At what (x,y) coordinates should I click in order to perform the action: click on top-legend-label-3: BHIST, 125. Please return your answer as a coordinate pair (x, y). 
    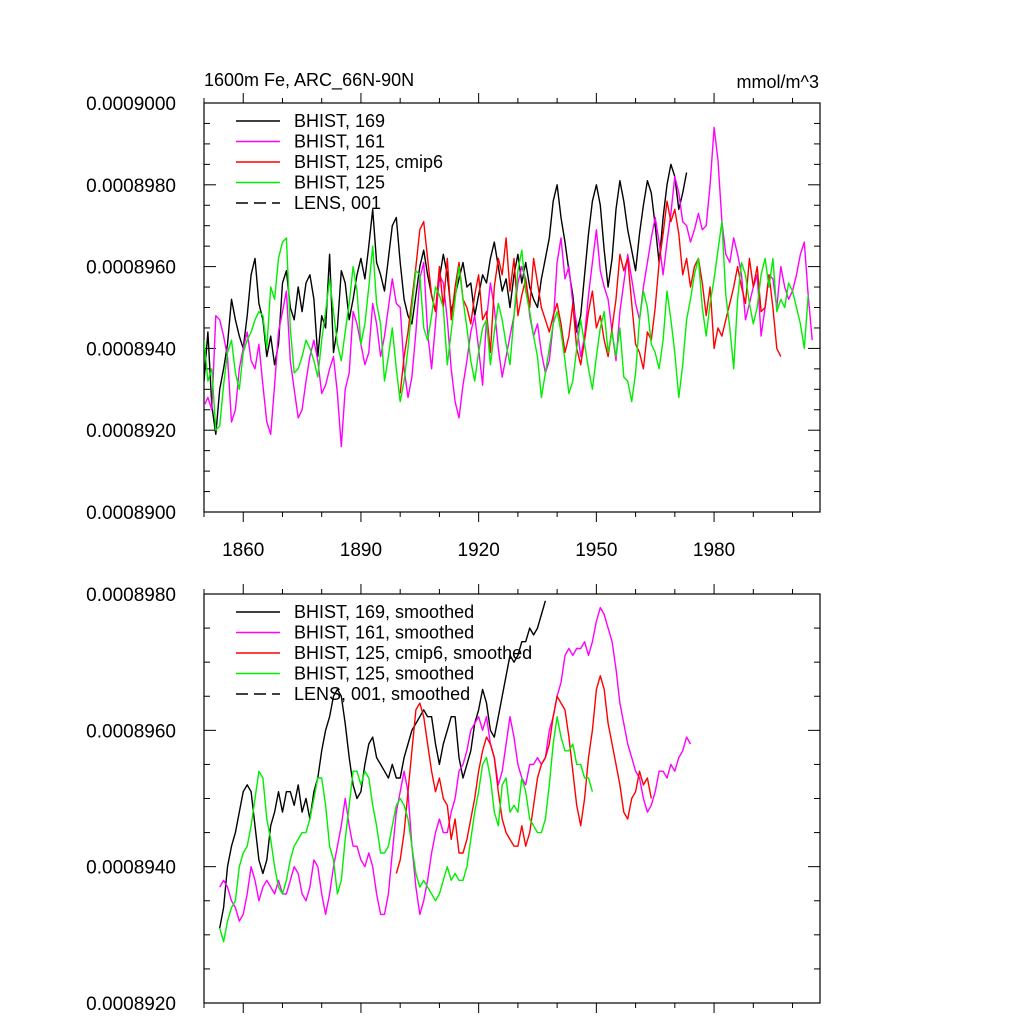
    Looking at the image, I should click on (339, 183).